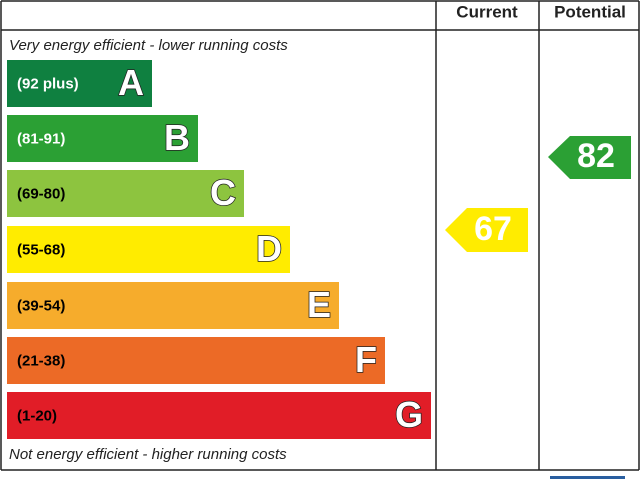 The image size is (640, 479). I want to click on potential-arrow: 82, so click(589, 157).